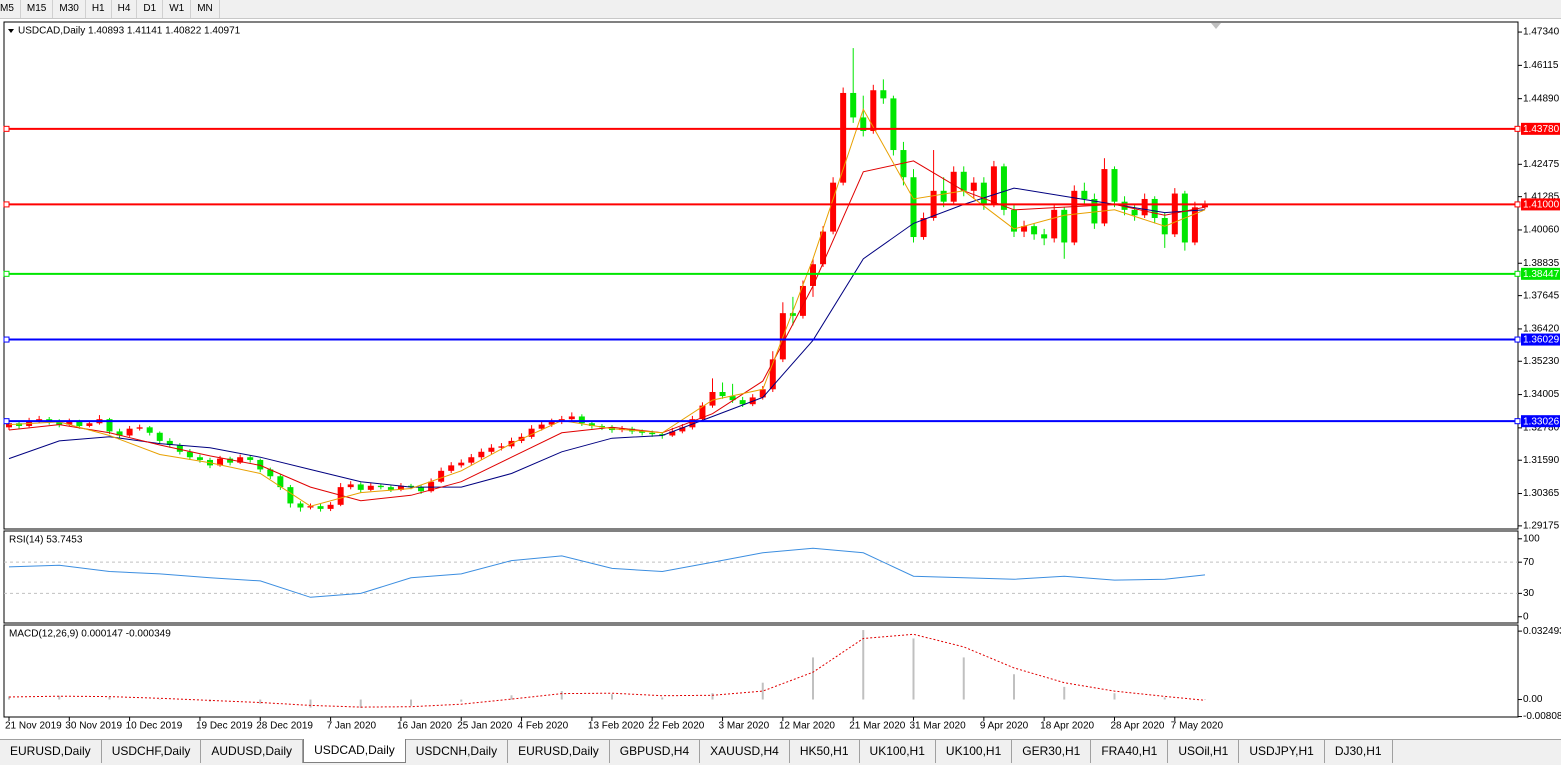 The image size is (1561, 765). I want to click on y-tick-label: 100, so click(1531, 538).